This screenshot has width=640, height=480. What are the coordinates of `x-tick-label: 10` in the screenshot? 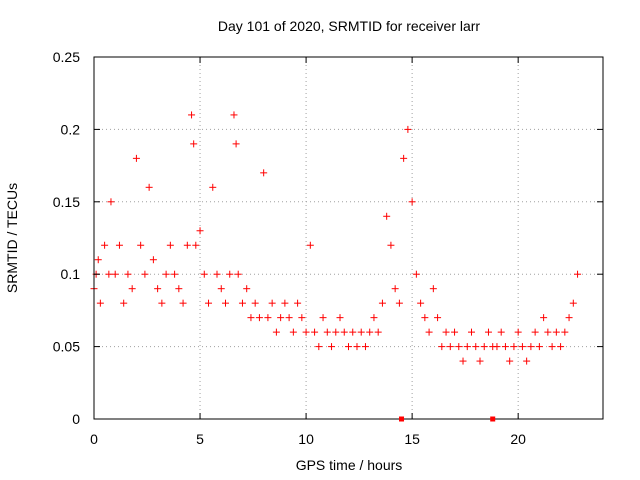 It's located at (306, 439).